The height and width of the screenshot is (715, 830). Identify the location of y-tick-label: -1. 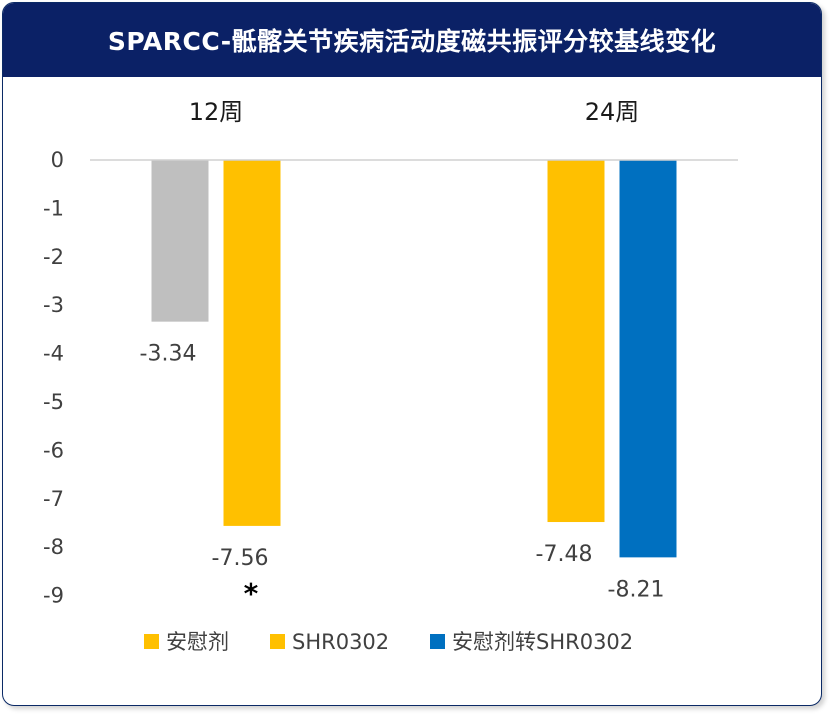
(53, 208).